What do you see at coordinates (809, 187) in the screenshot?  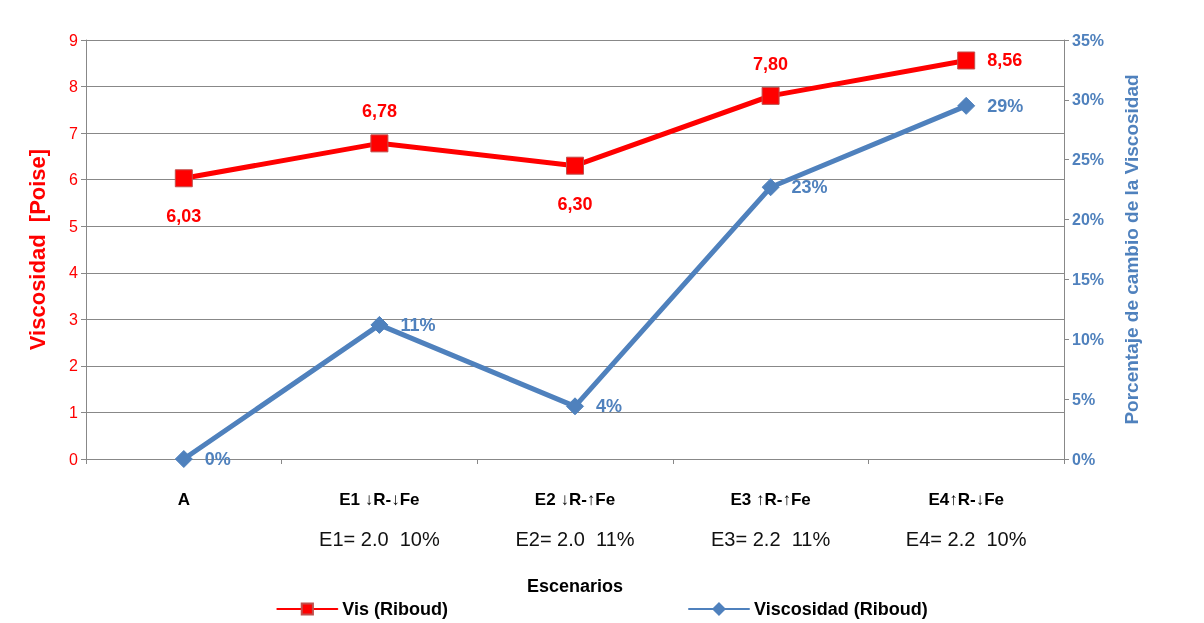 I see `data-label: 23%` at bounding box center [809, 187].